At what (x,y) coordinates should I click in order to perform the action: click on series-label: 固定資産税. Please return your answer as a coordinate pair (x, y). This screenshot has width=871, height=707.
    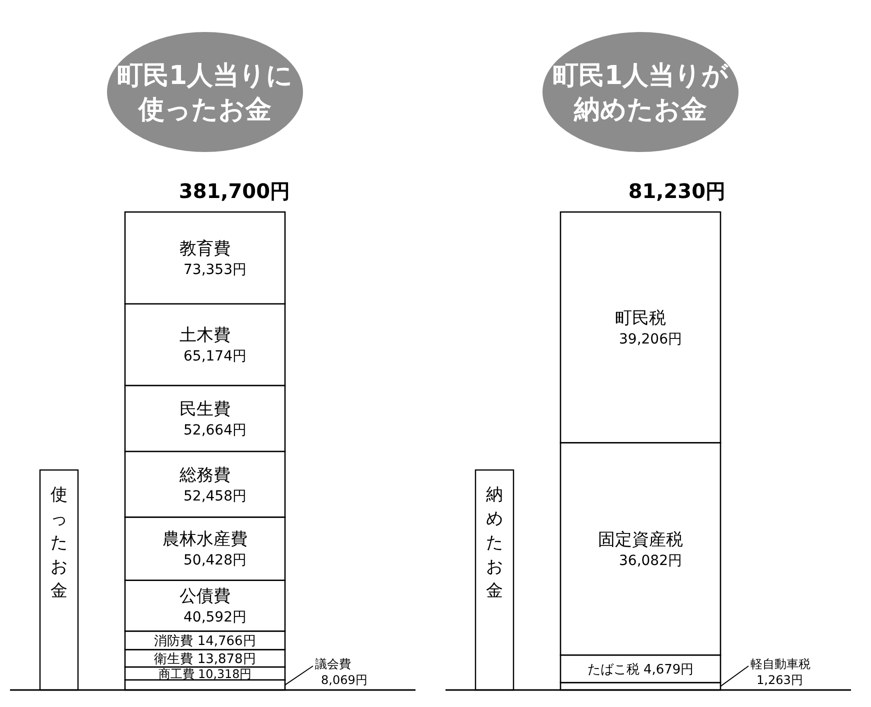
    Looking at the image, I should click on (640, 540).